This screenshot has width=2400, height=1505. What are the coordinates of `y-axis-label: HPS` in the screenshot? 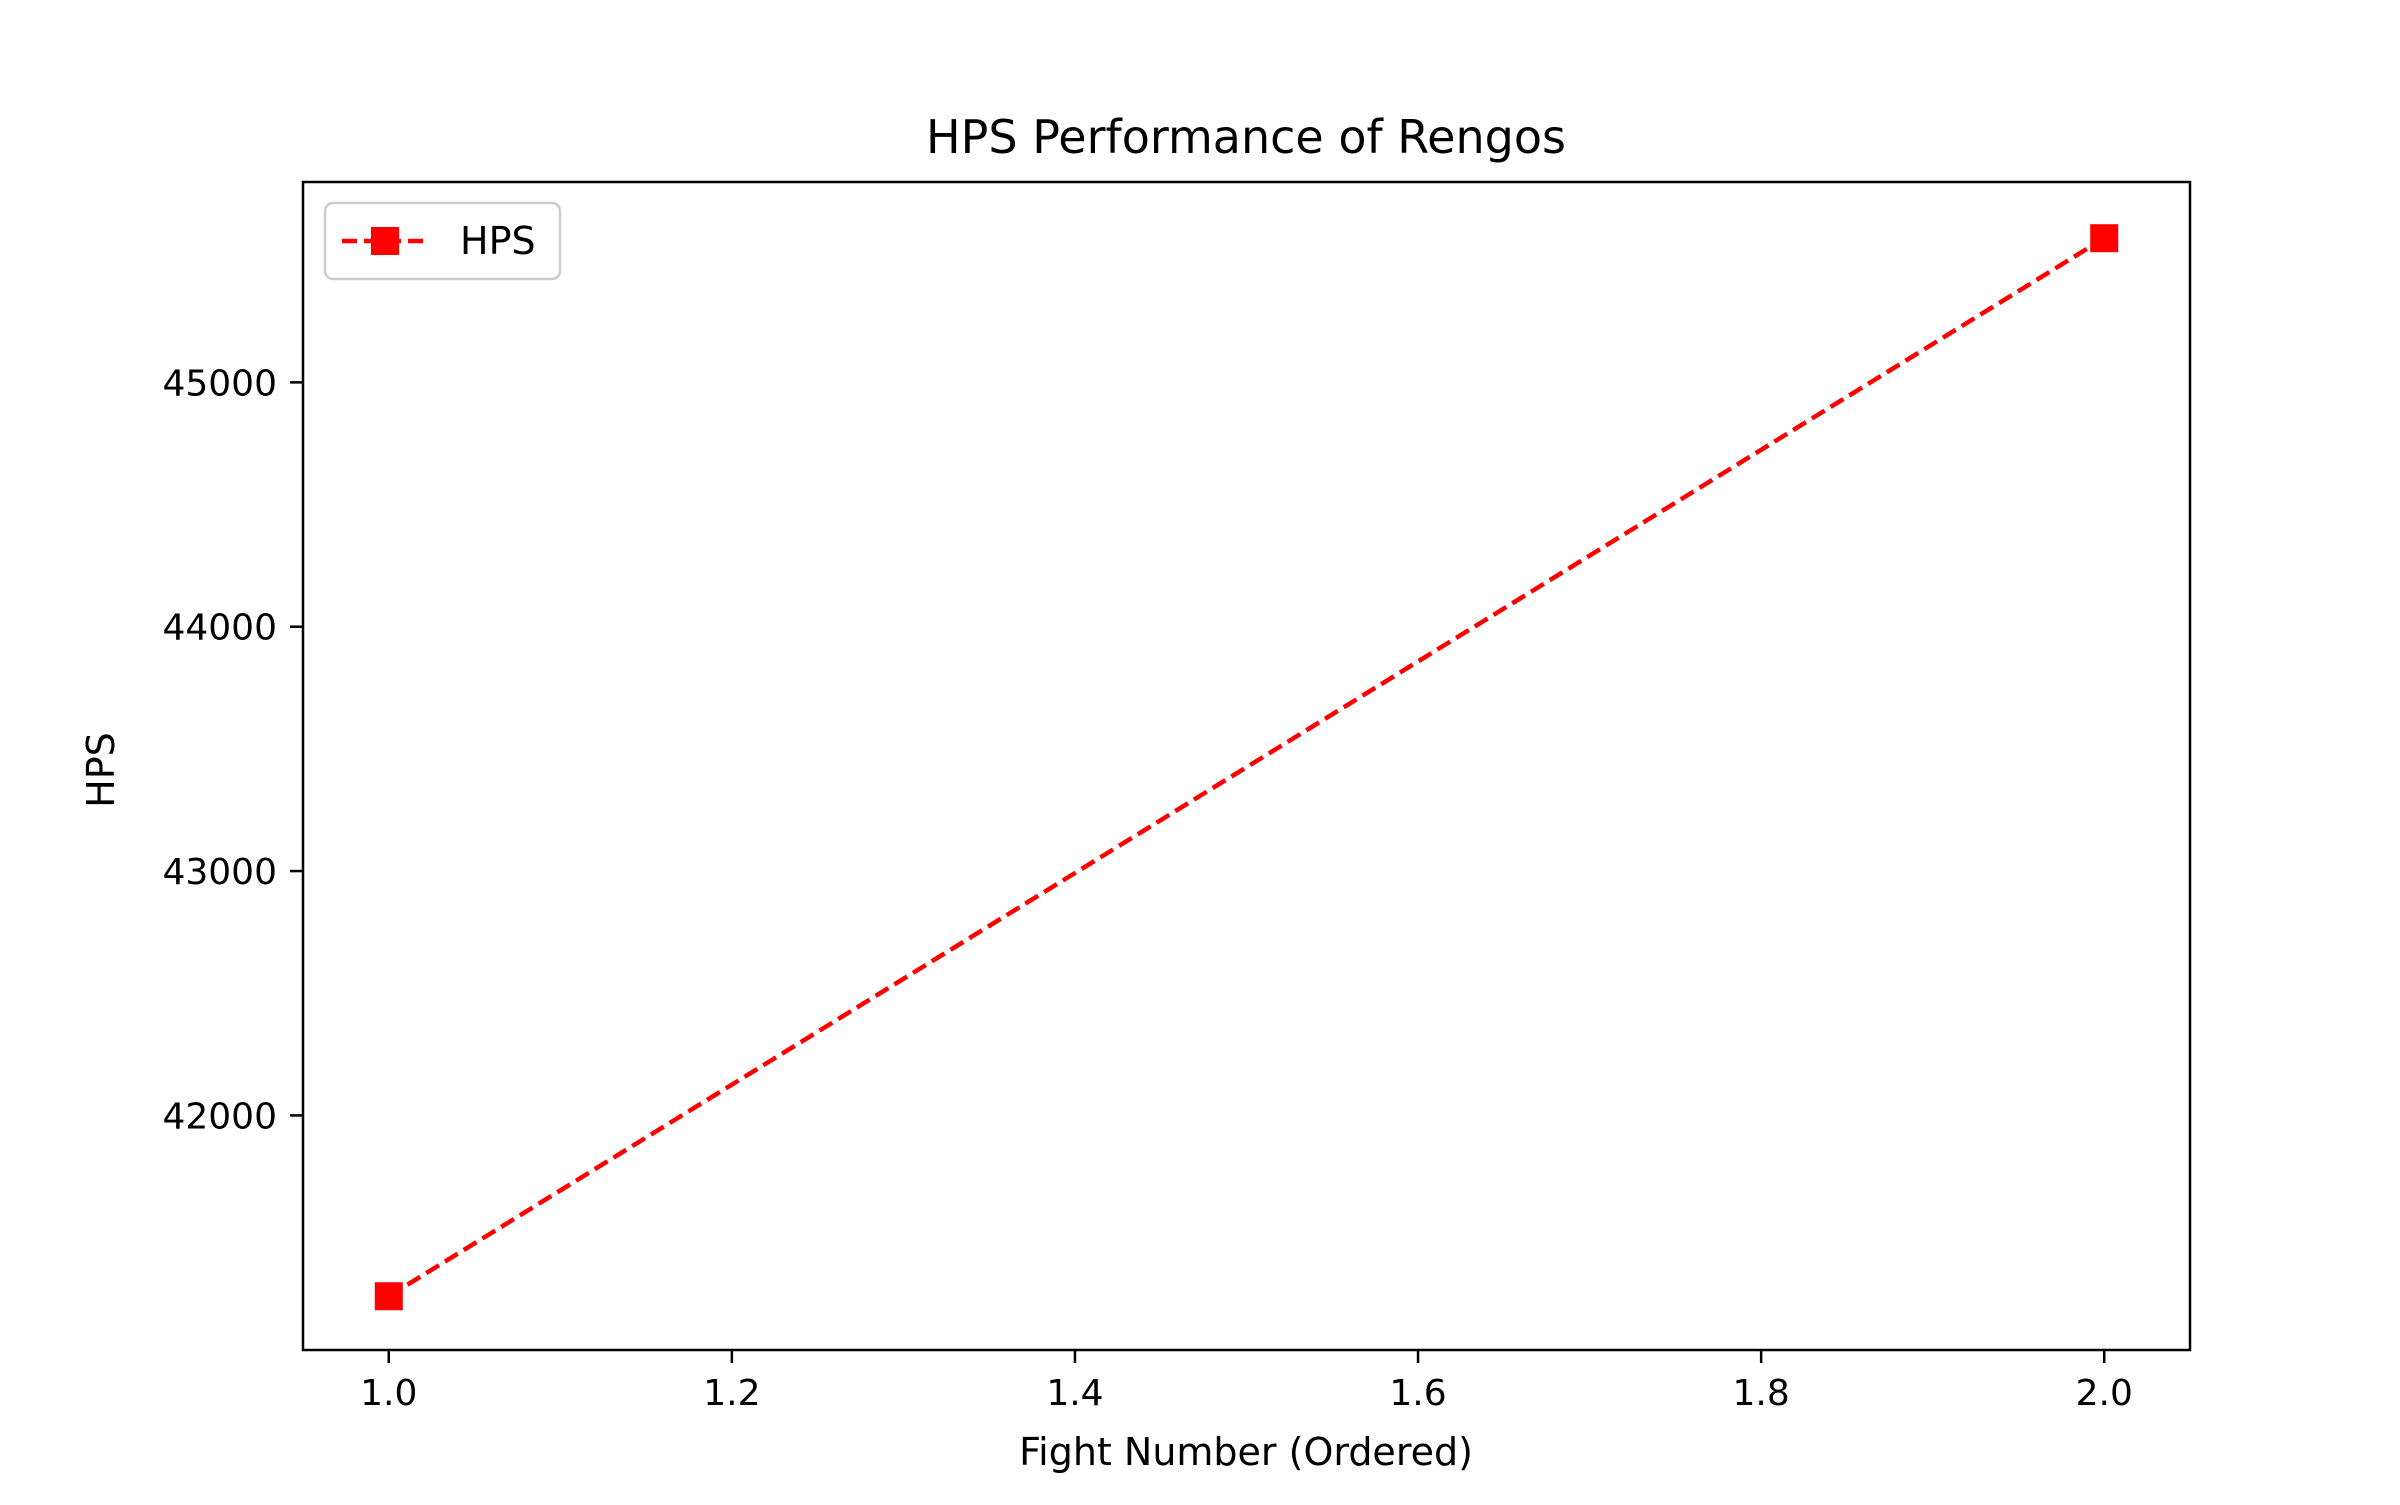 It's located at (101, 770).